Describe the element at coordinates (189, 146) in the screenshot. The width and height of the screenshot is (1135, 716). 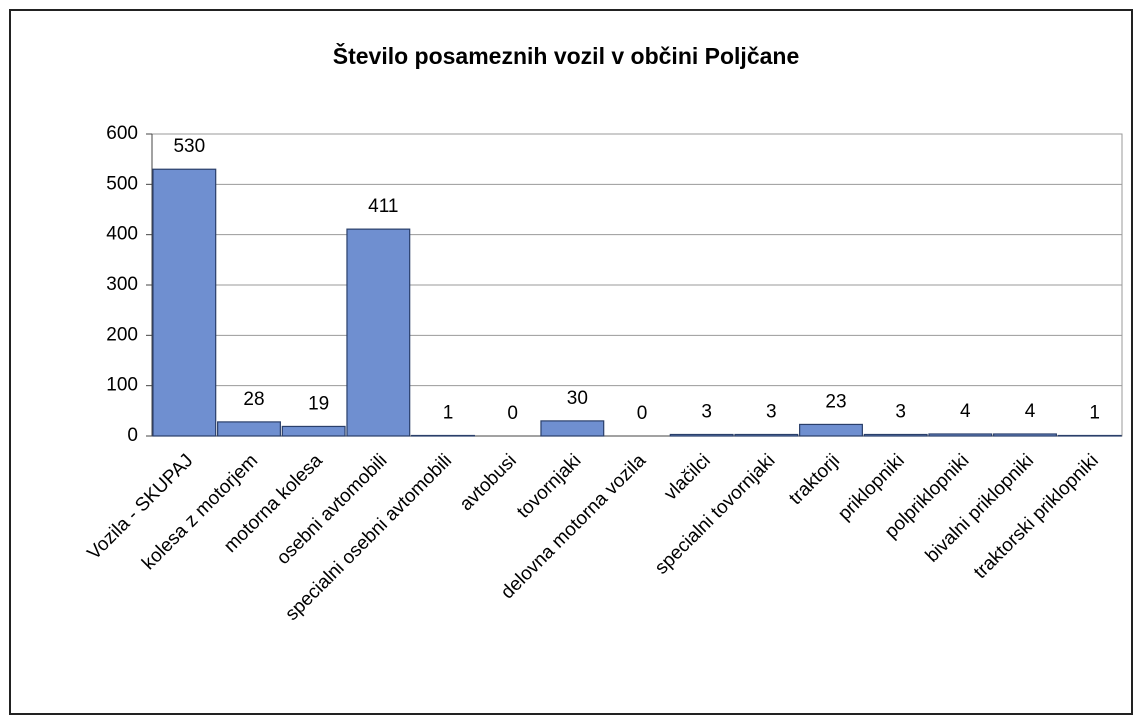
I see `data-label: 530` at that location.